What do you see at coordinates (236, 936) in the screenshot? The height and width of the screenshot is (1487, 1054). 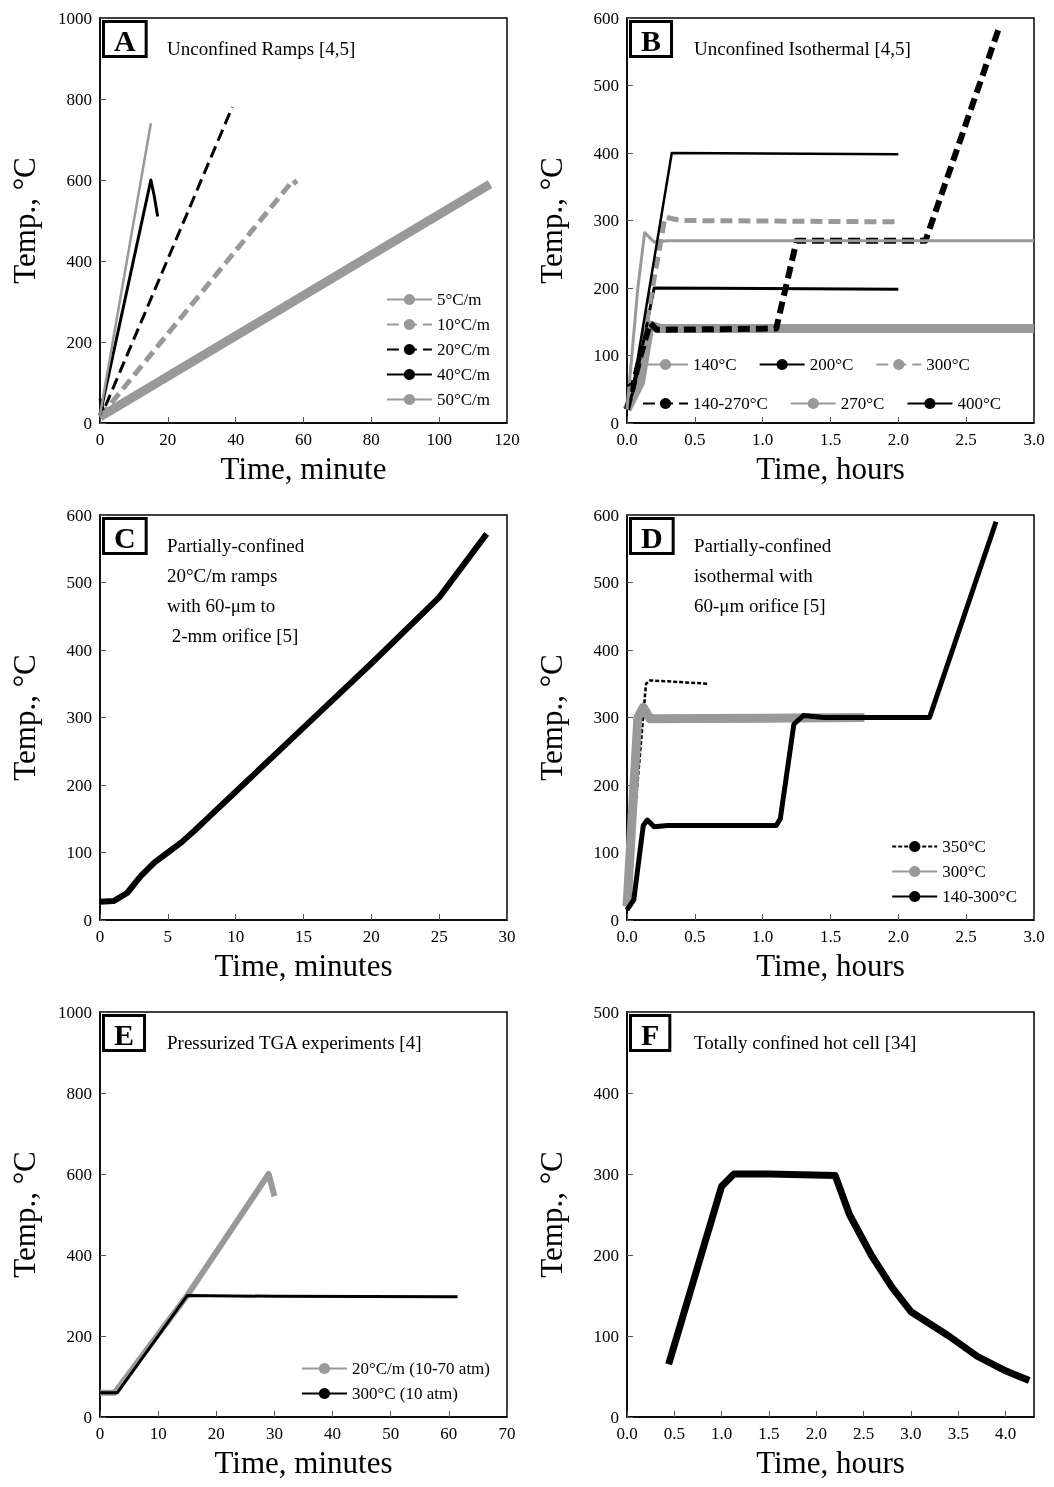 I see `x-tick-label: 10` at bounding box center [236, 936].